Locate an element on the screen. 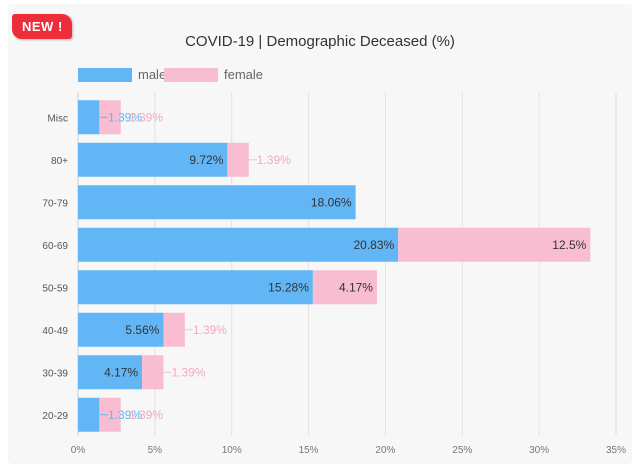 The width and height of the screenshot is (640, 468). data-label-male: 18.06% is located at coordinates (331, 202).